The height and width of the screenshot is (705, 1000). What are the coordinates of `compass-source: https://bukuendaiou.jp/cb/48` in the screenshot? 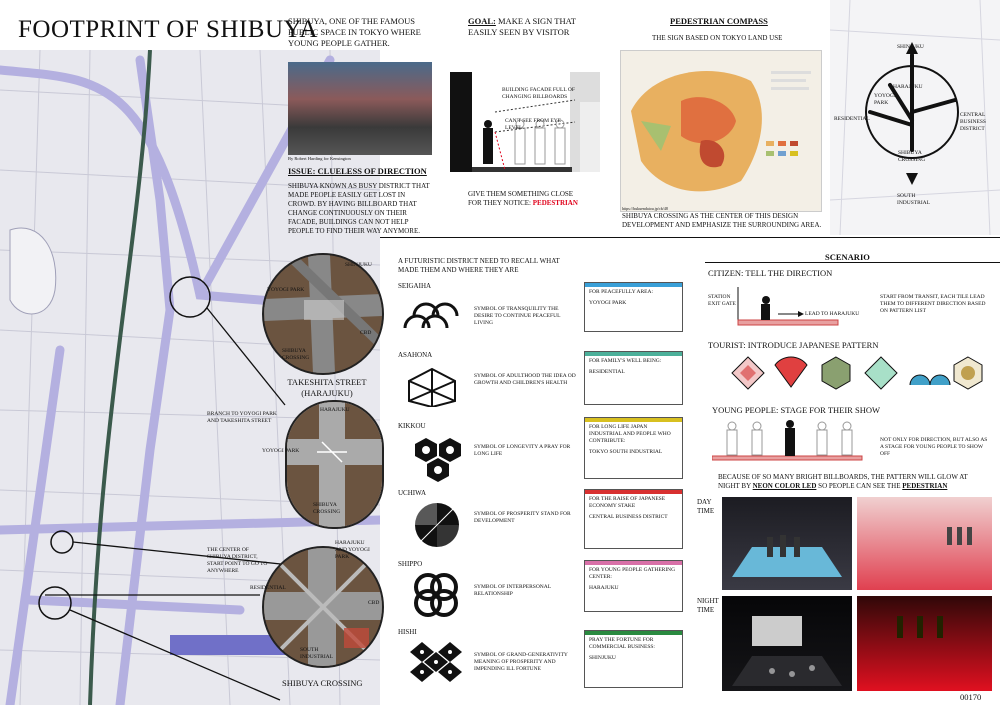 It's located at (645, 208).